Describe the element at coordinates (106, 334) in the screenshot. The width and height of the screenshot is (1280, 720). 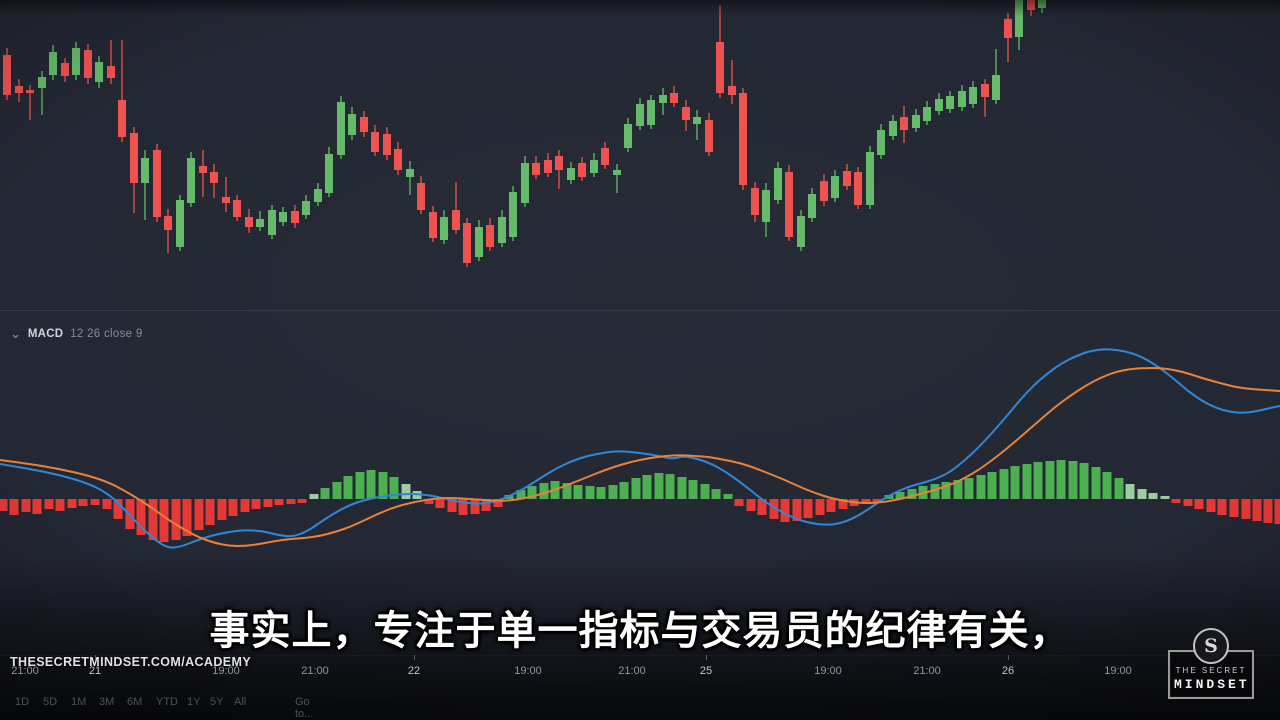
I see `indicator-params: 12 26 close 9` at that location.